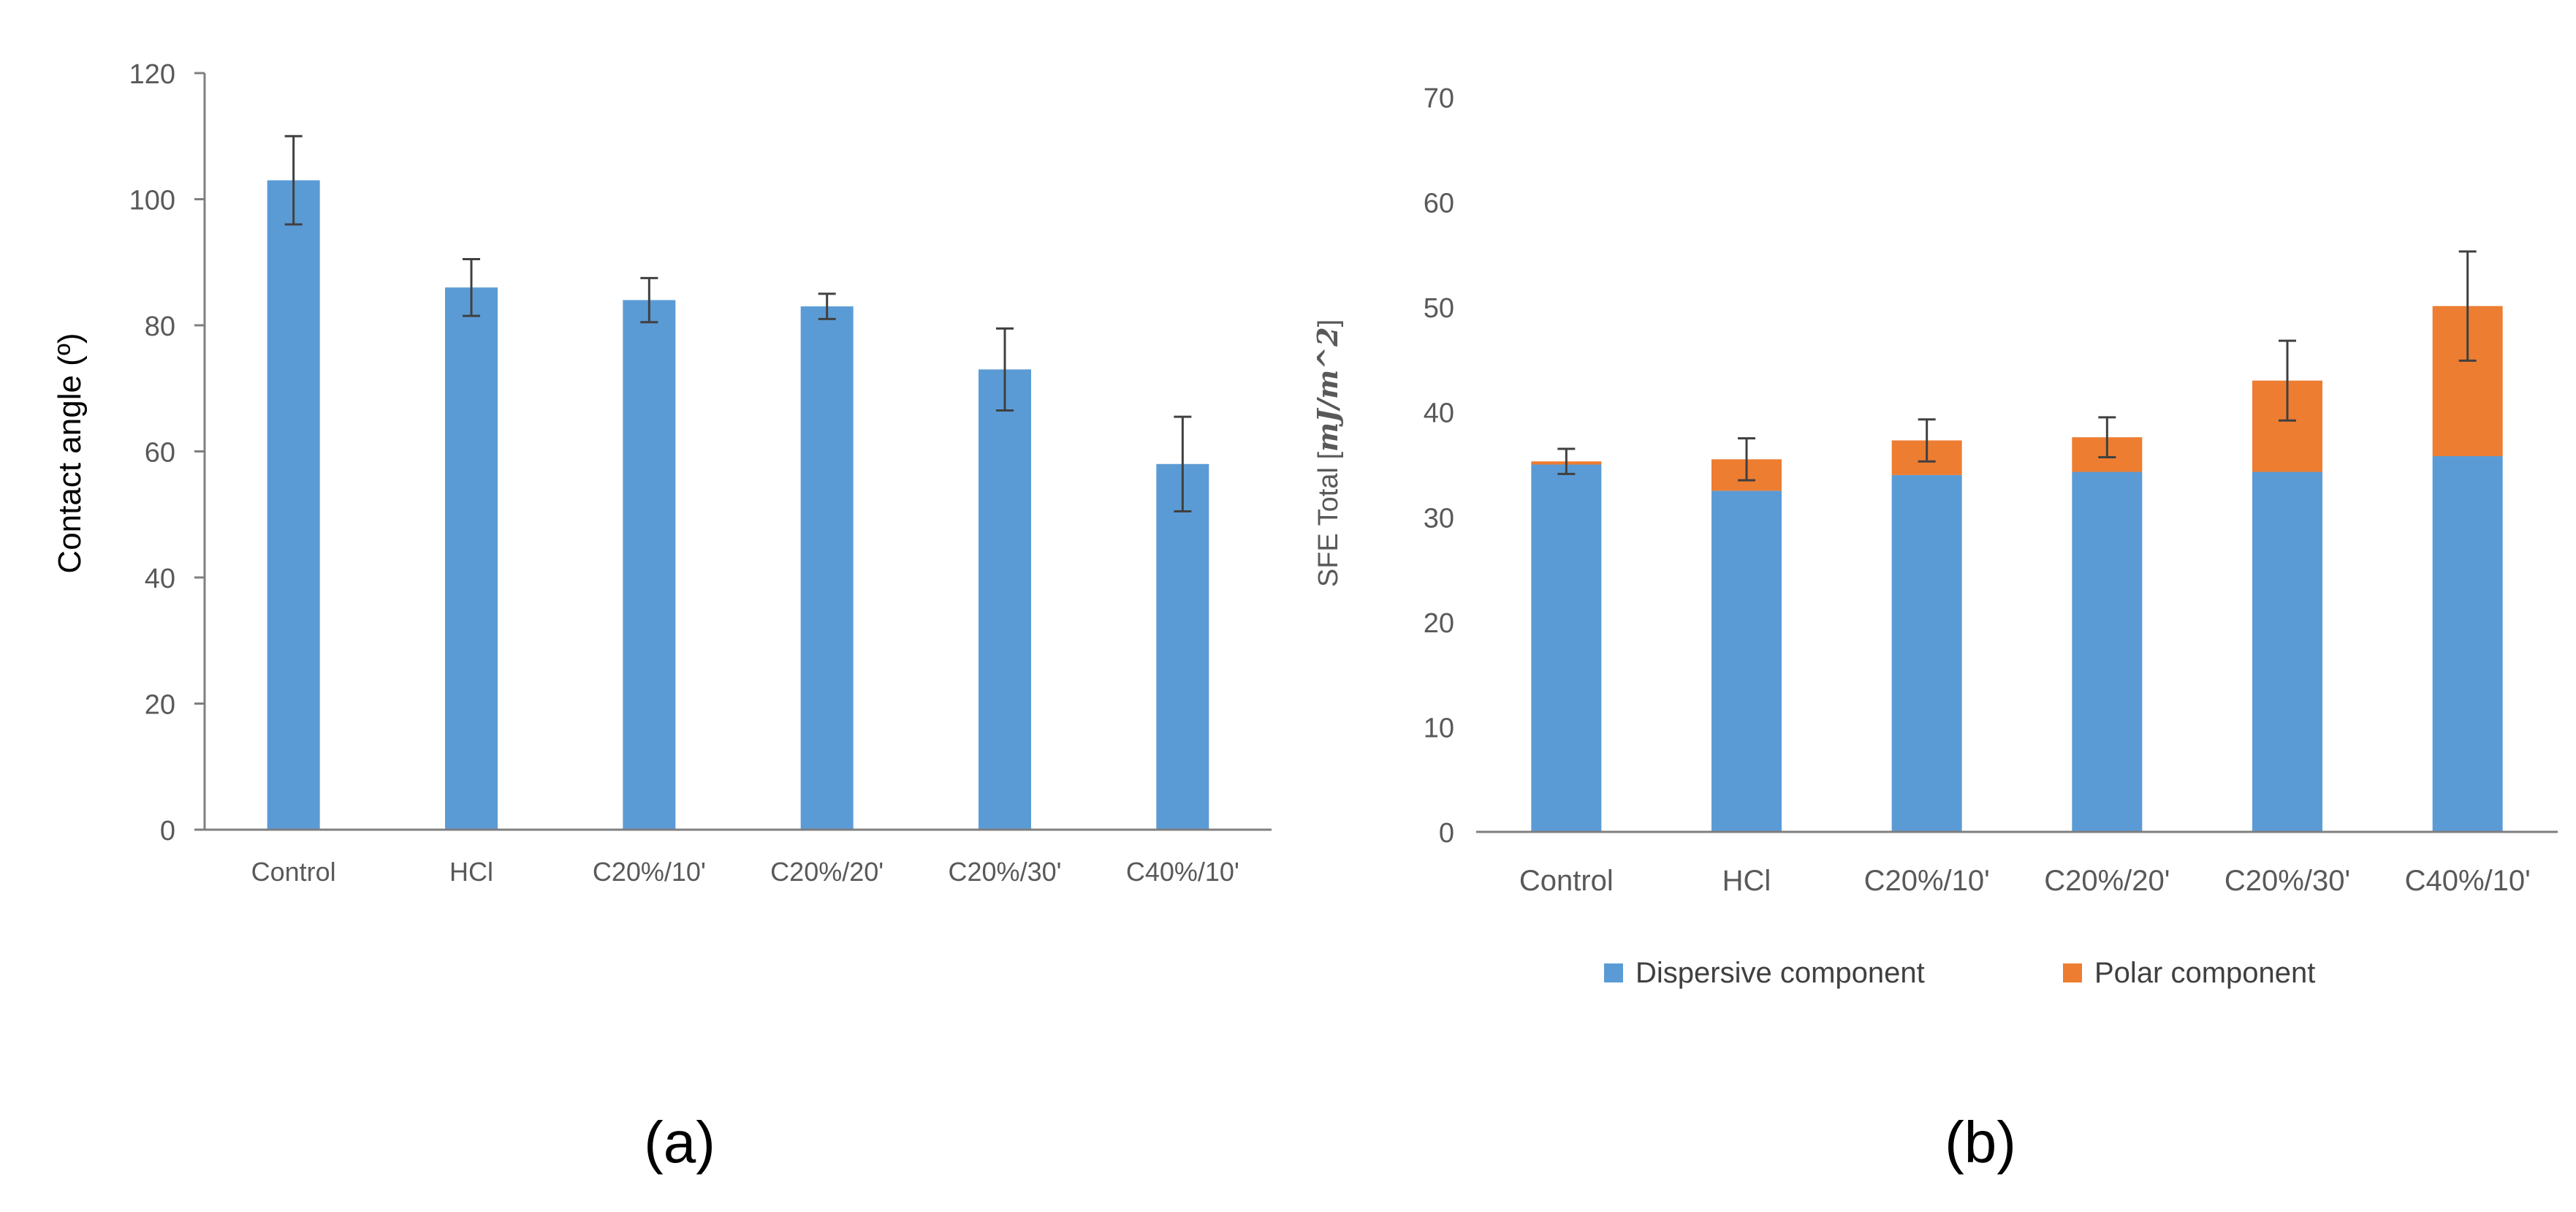  Describe the element at coordinates (1439, 728) in the screenshot. I see `y-tick-label: 10` at that location.